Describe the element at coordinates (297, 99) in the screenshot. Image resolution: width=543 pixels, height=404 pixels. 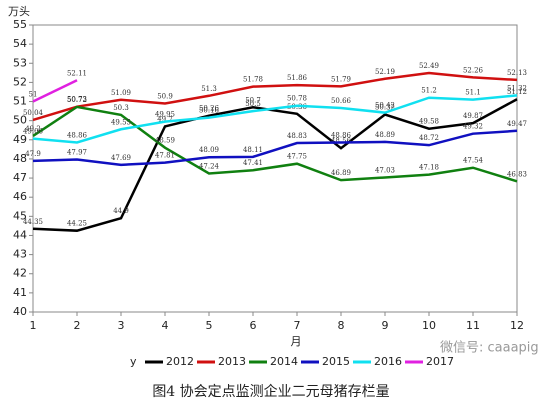
I see `data-label: 50.78` at that location.